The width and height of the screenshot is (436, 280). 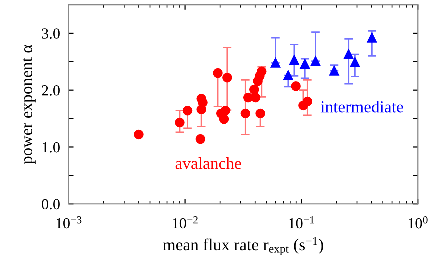 What do you see at coordinates (51, 91) in the screenshot?
I see `y-tick-label: 2.0` at bounding box center [51, 91].